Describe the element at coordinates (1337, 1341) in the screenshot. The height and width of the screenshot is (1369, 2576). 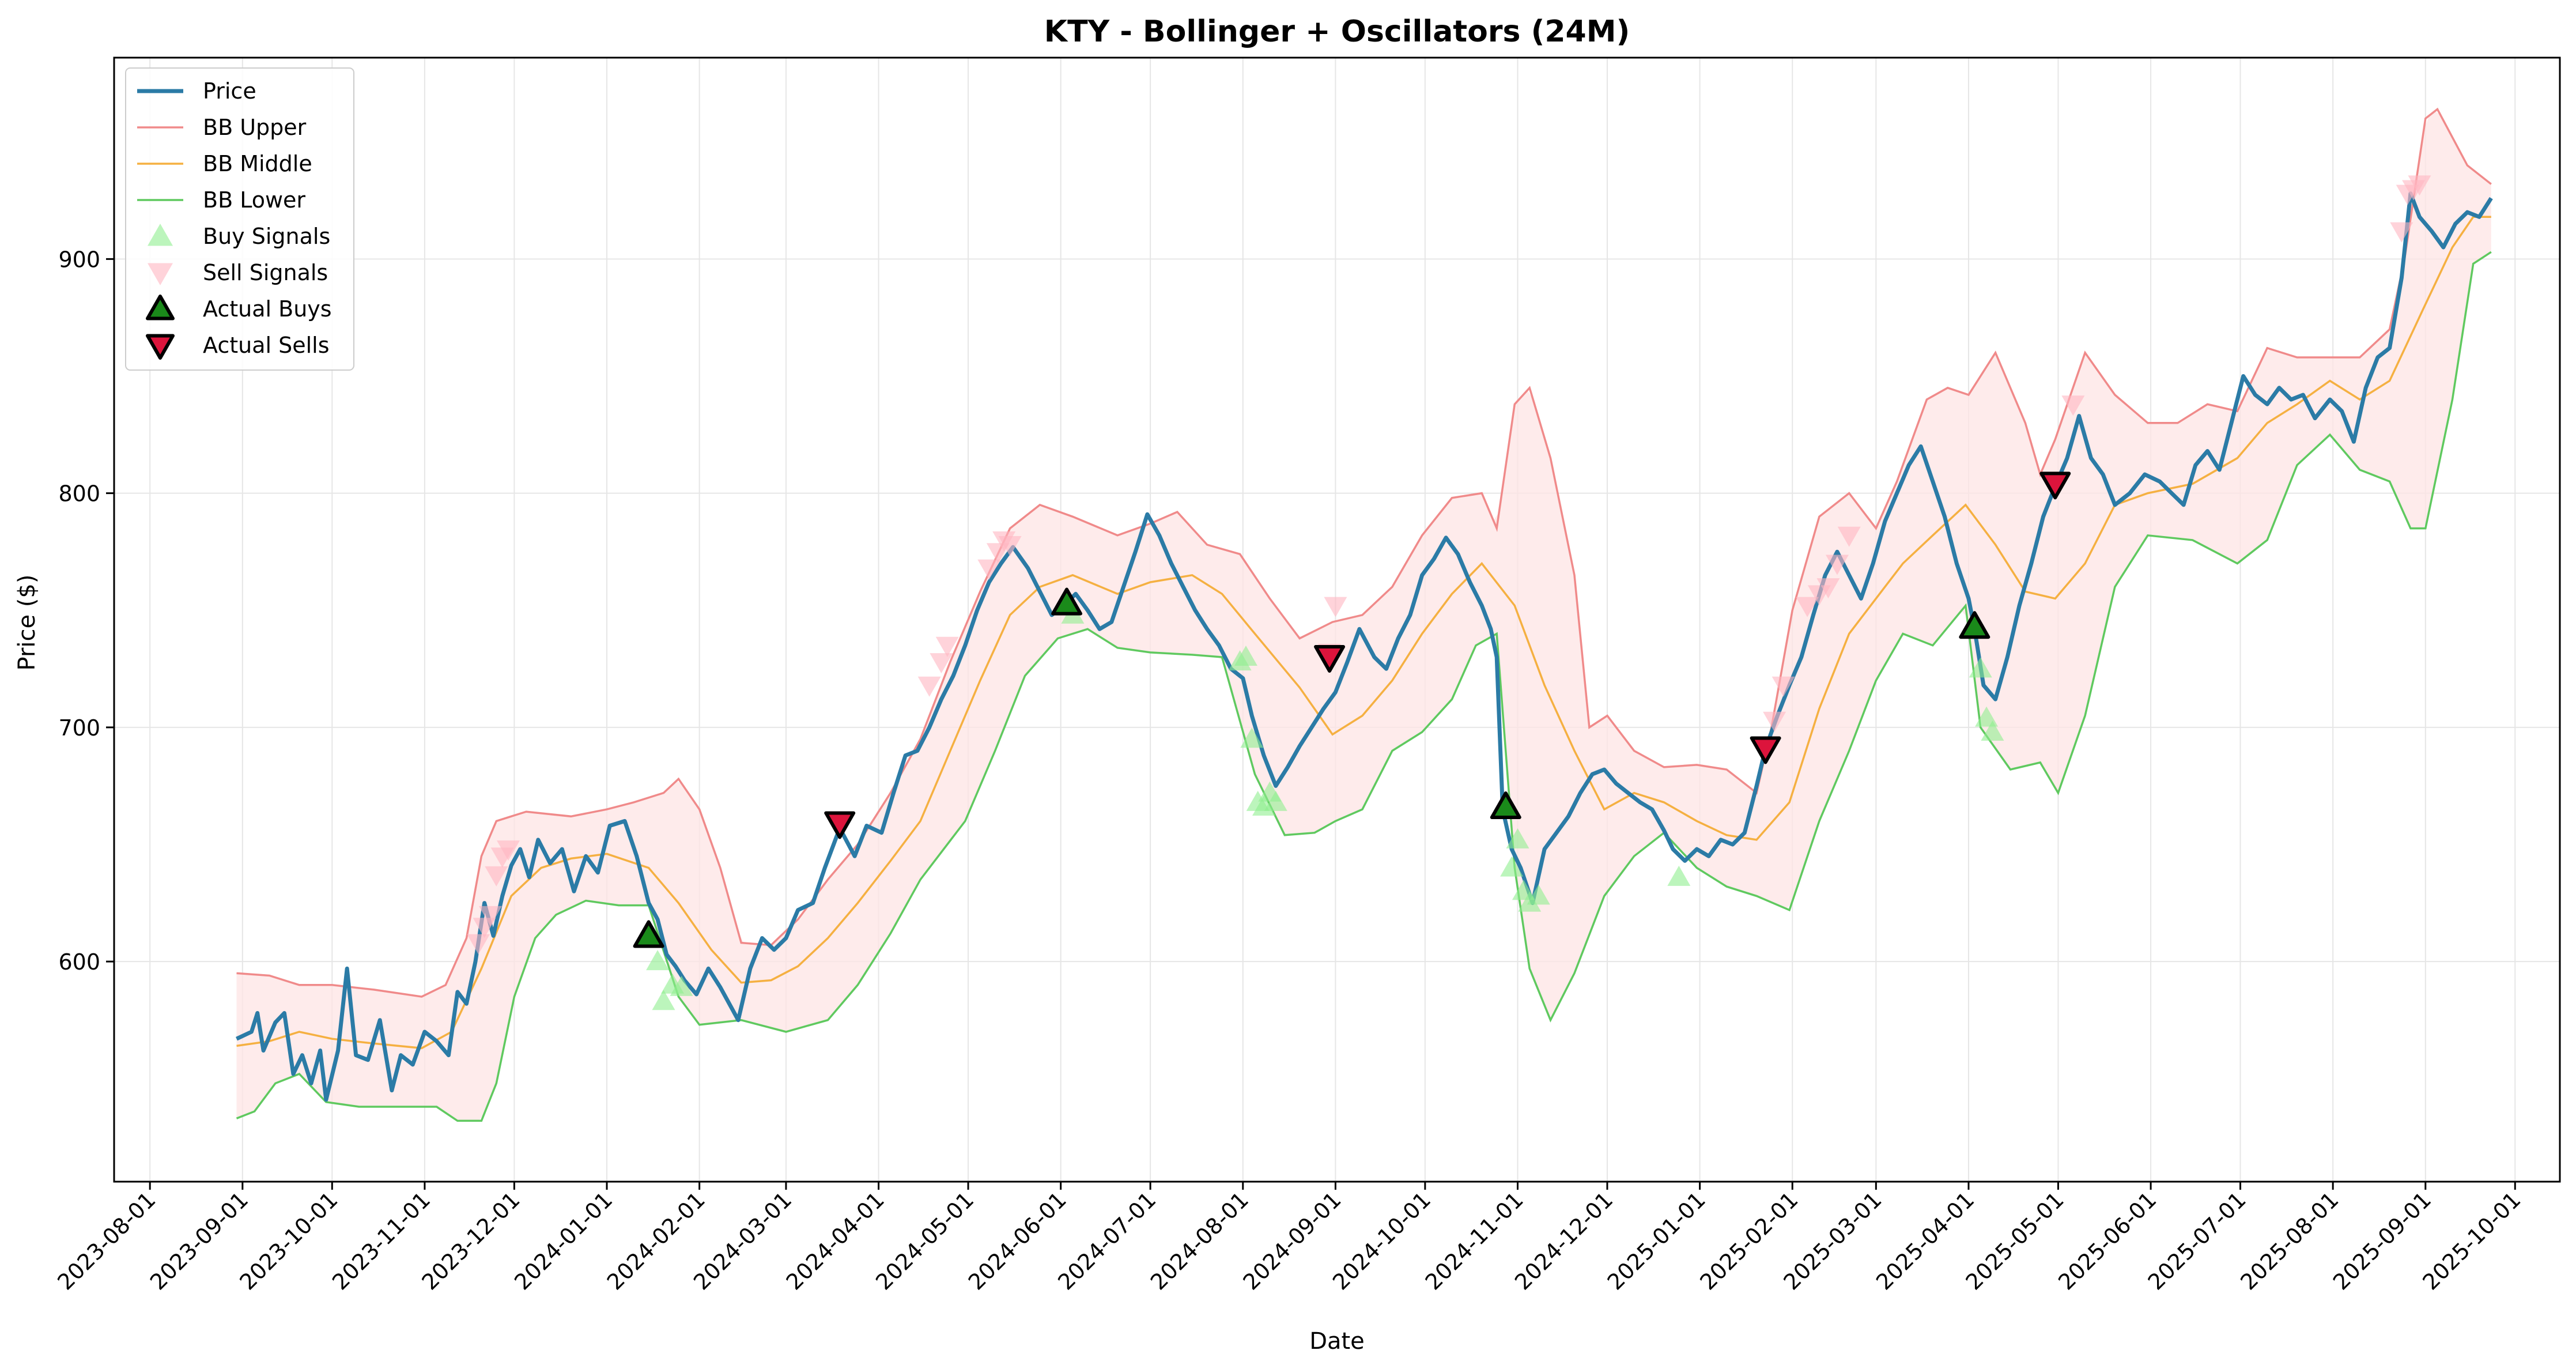
I see `x-axis-label: Date` at that location.